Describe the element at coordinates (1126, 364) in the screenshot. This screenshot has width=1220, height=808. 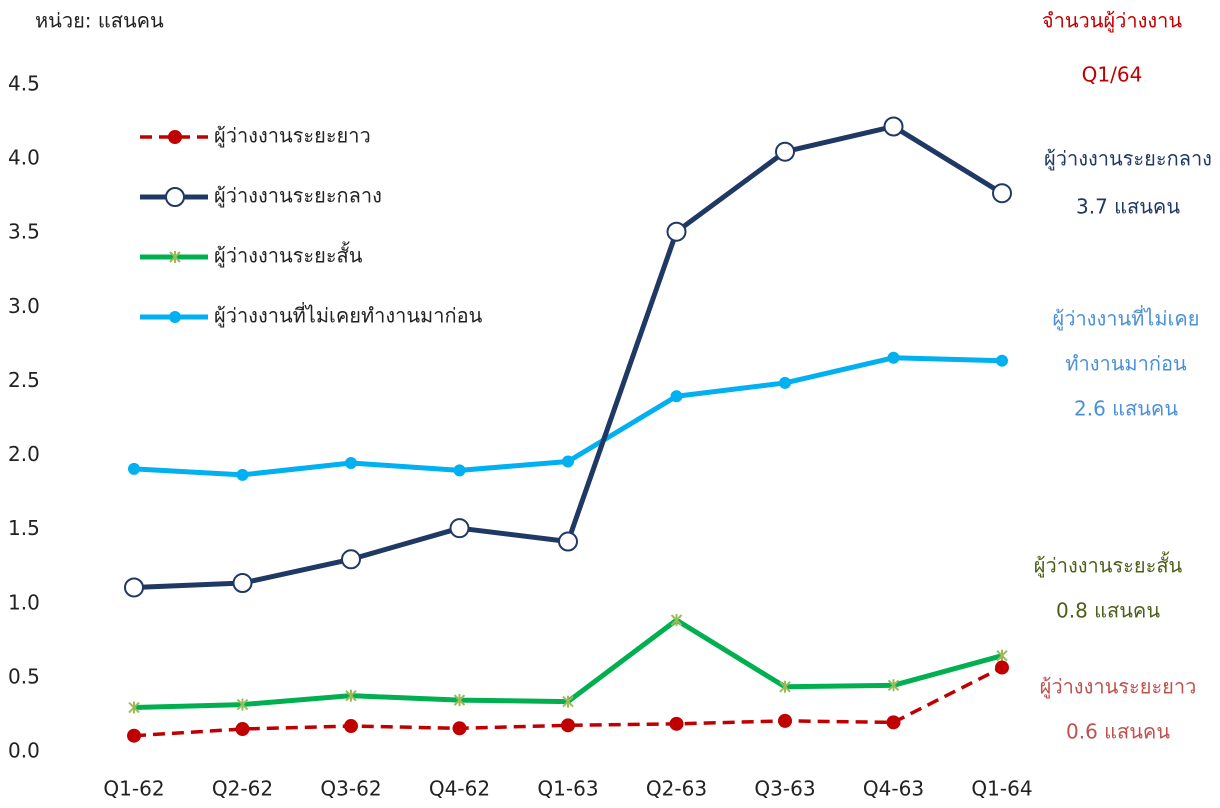
I see `annotation: ทำงานมาก่อน` at that location.